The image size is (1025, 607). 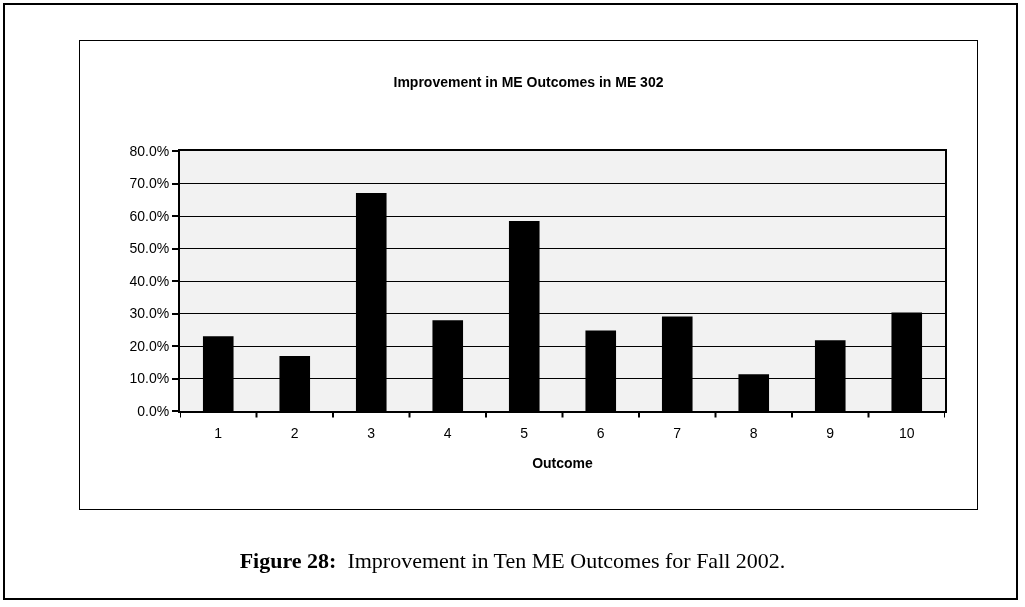 What do you see at coordinates (600, 432) in the screenshot?
I see `x-tick-label: 6` at bounding box center [600, 432].